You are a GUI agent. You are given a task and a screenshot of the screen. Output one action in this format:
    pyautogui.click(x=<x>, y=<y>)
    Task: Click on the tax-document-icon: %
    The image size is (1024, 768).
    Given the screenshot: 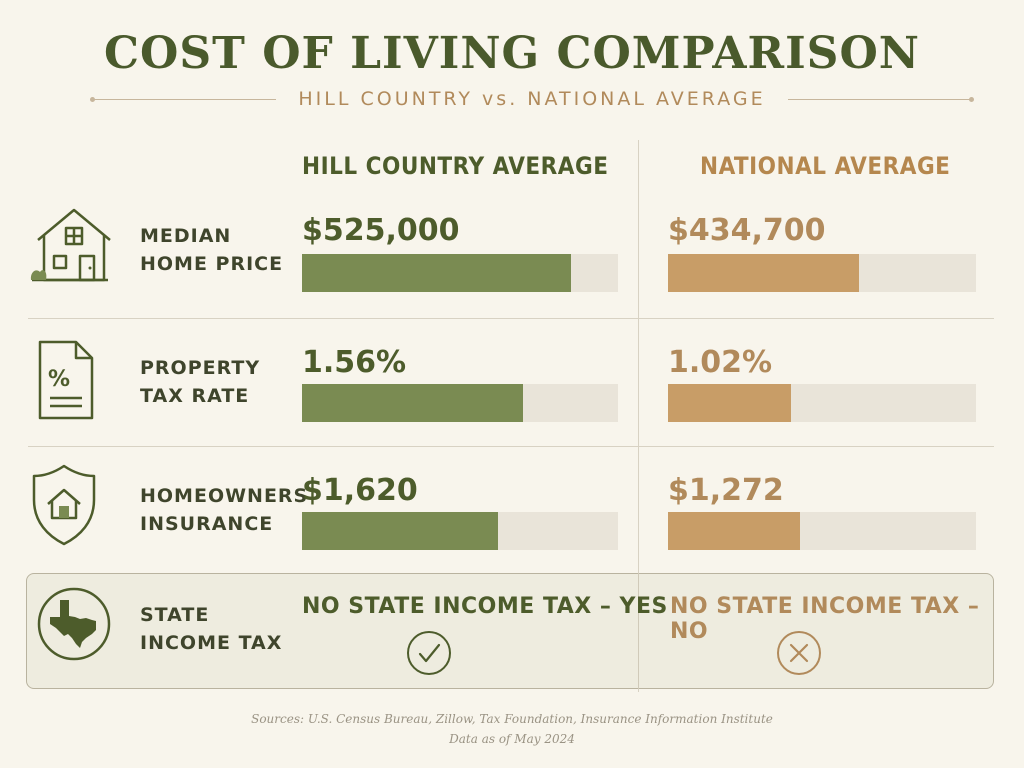 What is the action you would take?
    pyautogui.click(x=66, y=380)
    